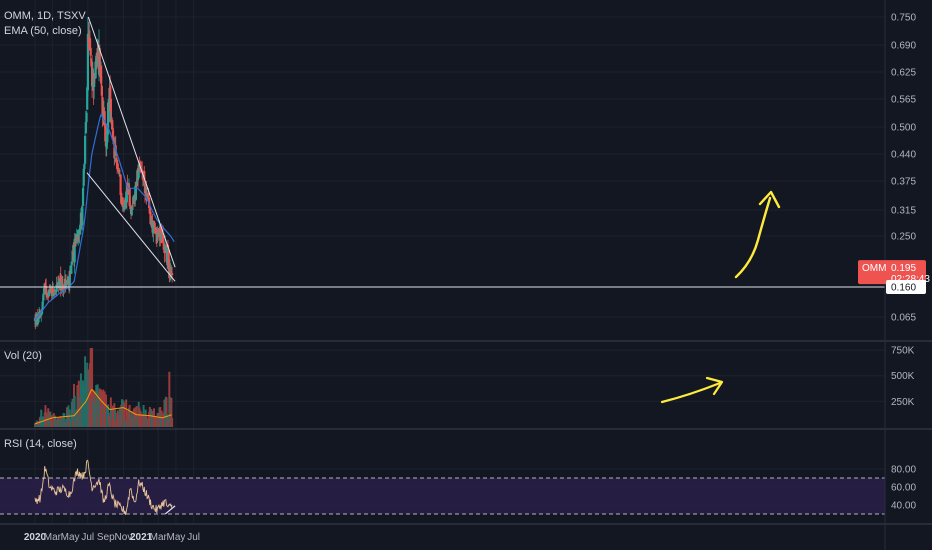 Image resolution: width=932 pixels, height=550 pixels. I want to click on ema-title: EMA (50, close), so click(43, 31).